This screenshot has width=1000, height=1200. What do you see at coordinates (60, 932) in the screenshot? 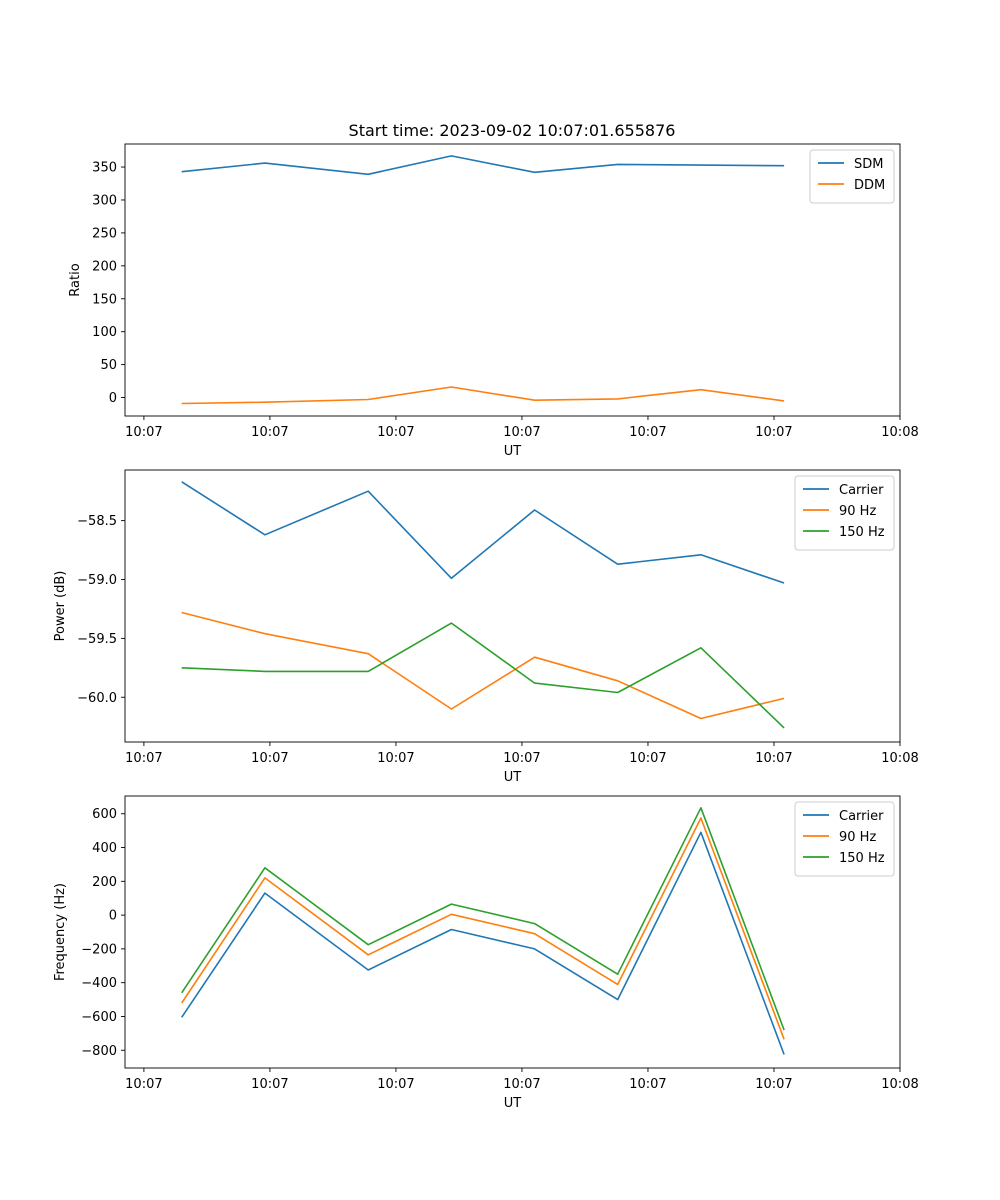
I see `y-axis-label: Frequency (Hz)` at bounding box center [60, 932].